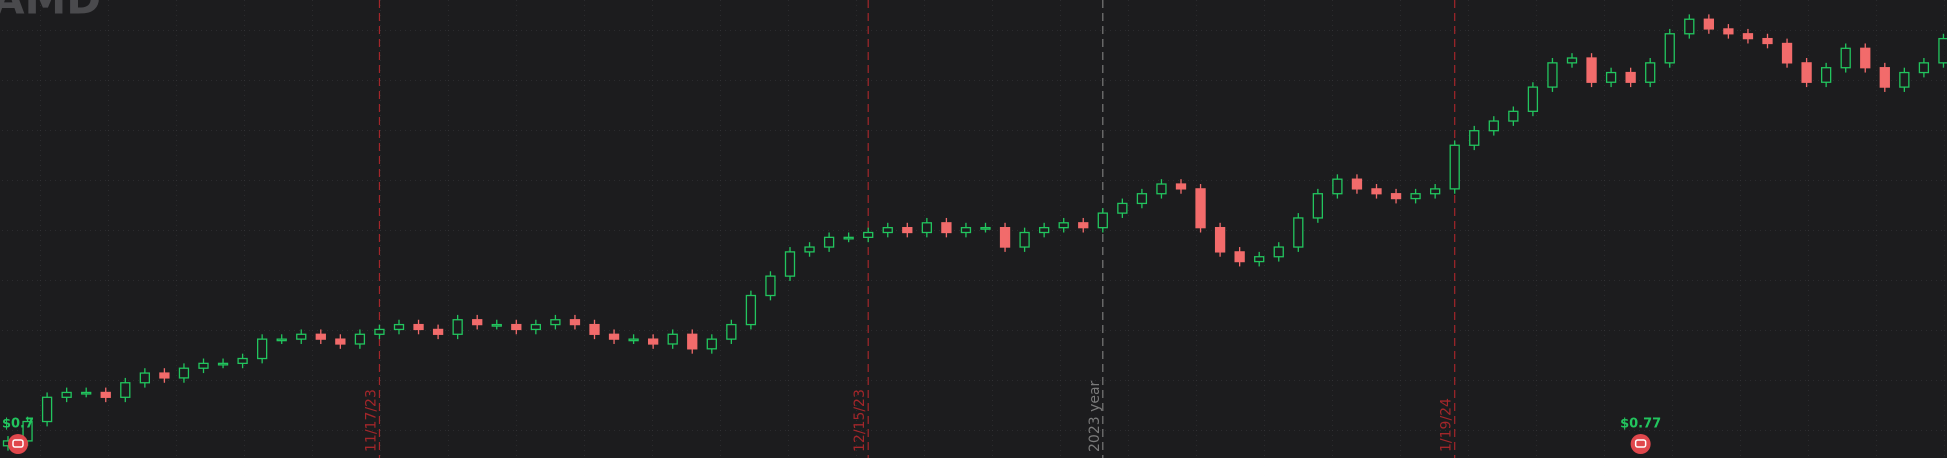  I want to click on logo: AMD, so click(50, 12).